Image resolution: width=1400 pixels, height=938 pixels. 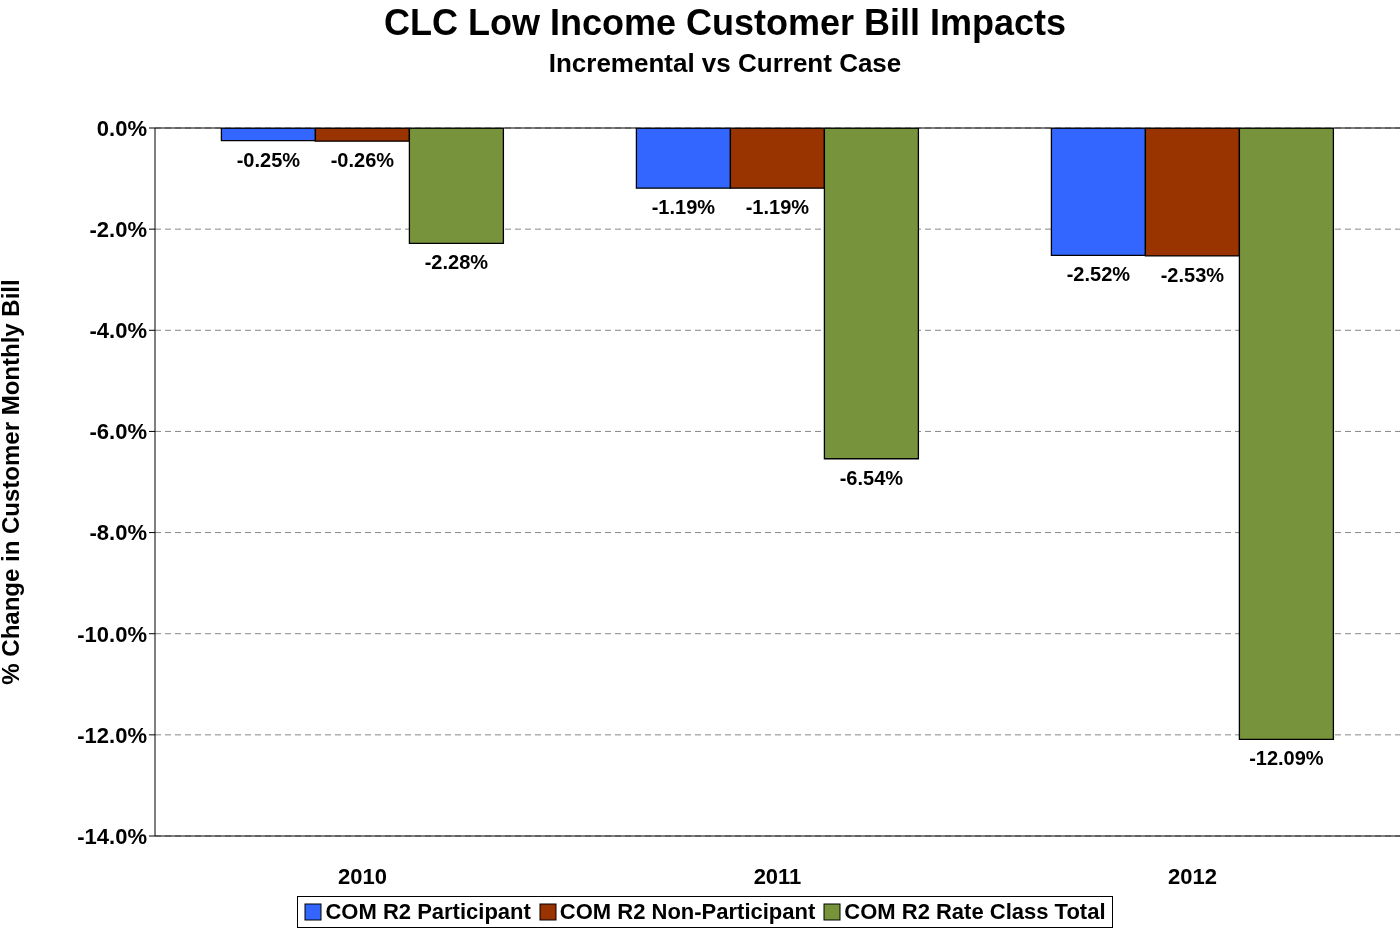 I want to click on data-label: -2.28%, so click(x=456, y=262).